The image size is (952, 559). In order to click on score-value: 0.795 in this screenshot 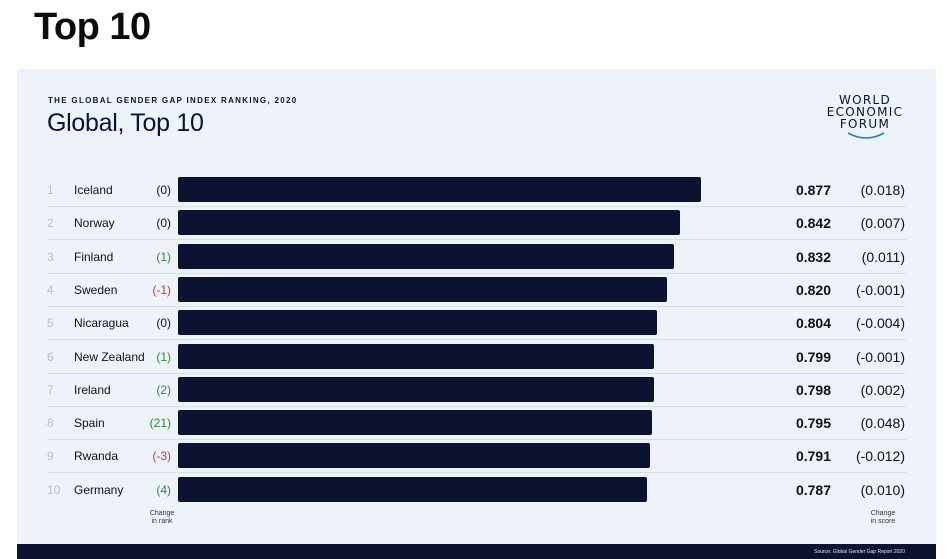, I will do `click(813, 423)`.